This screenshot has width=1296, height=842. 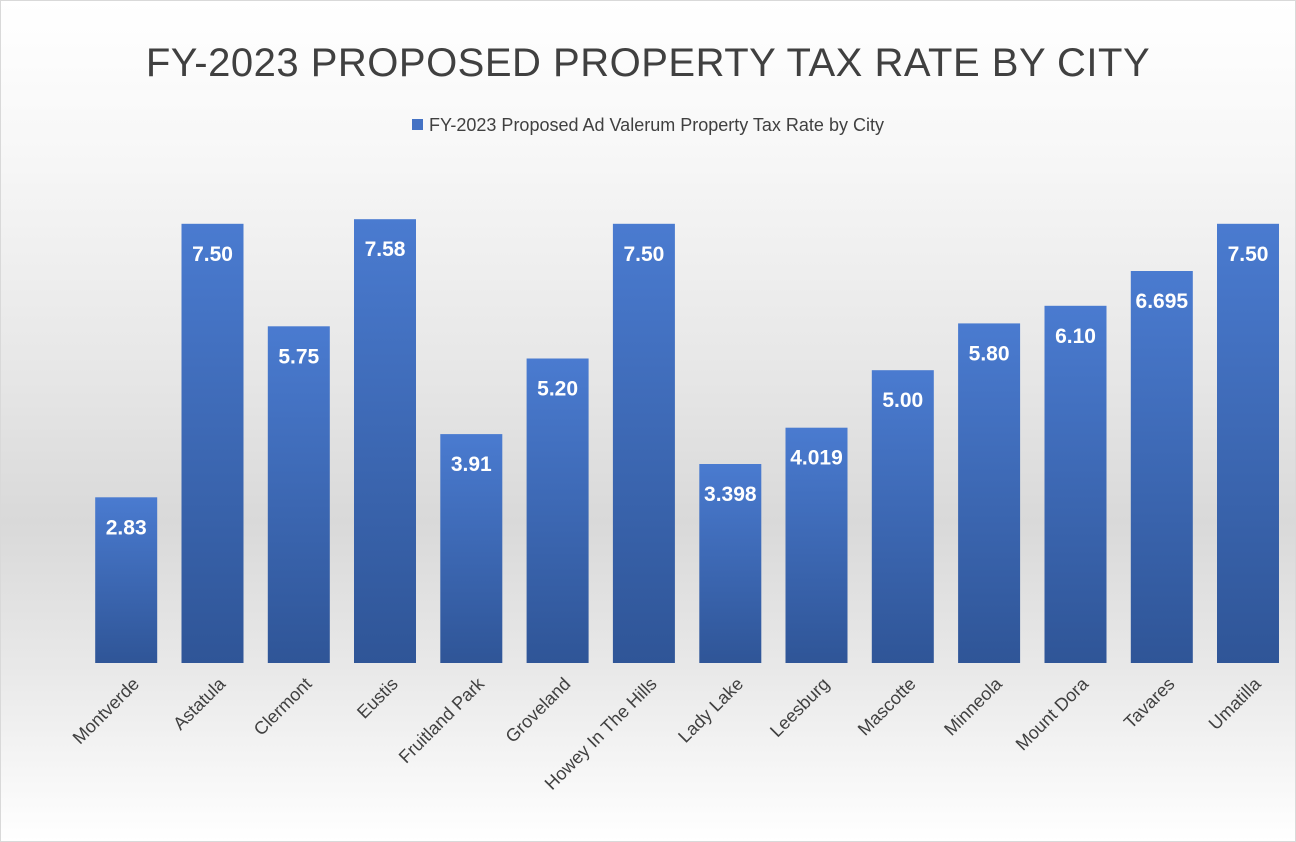 I want to click on bar-fruitland-park, so click(x=471, y=548).